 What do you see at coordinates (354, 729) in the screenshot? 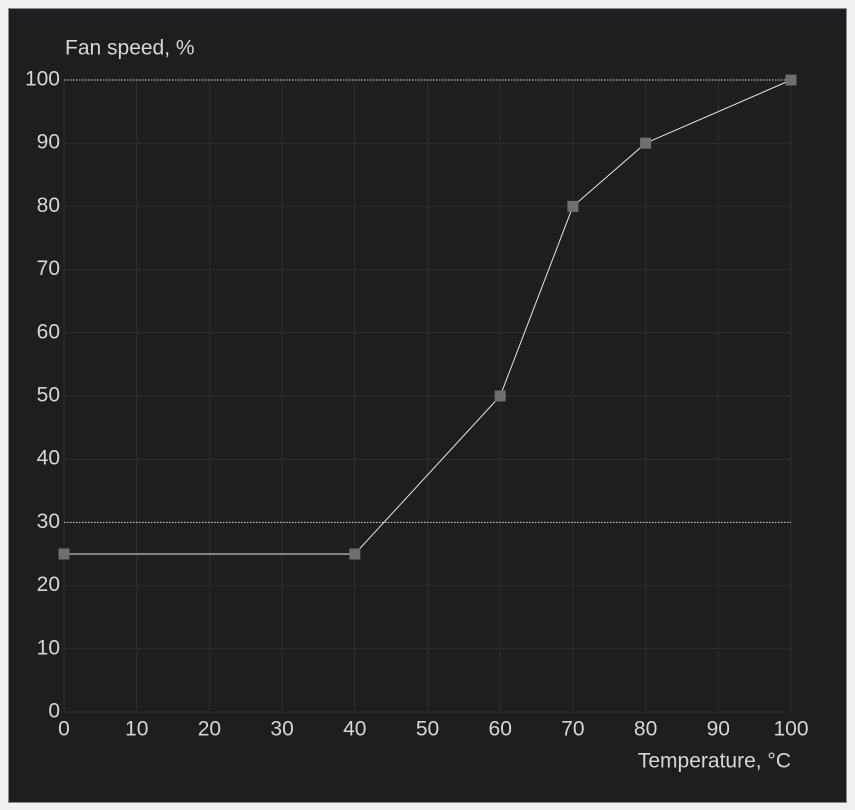
I see `x-tick-label: 40` at bounding box center [354, 729].